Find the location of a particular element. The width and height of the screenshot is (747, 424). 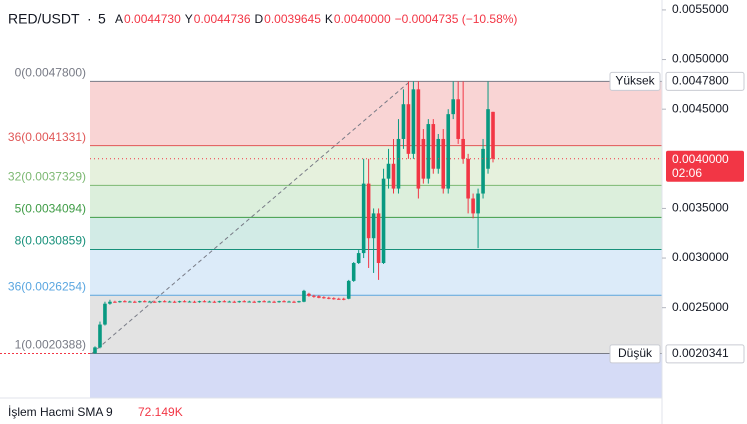

badge-value: 0.0020341 is located at coordinates (700, 353).